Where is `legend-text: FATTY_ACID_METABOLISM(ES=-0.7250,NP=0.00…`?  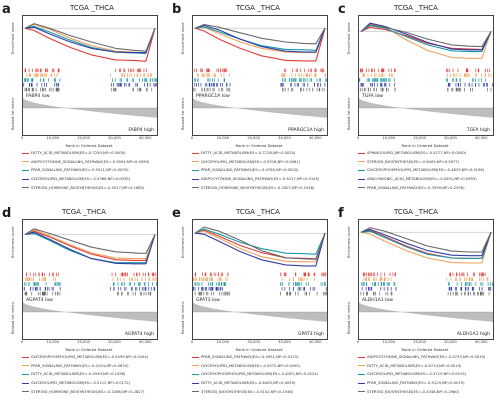
legend-text: FATTY_ACID_METABOLISM(ES=-0.7250,NP=0.00… is located at coordinates (78, 153).